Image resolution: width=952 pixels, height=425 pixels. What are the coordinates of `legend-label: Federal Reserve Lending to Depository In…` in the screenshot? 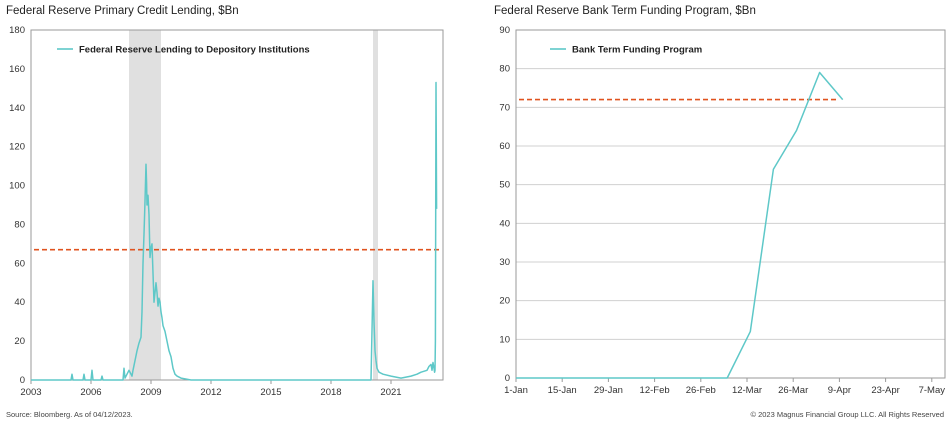 It's located at (194, 50).